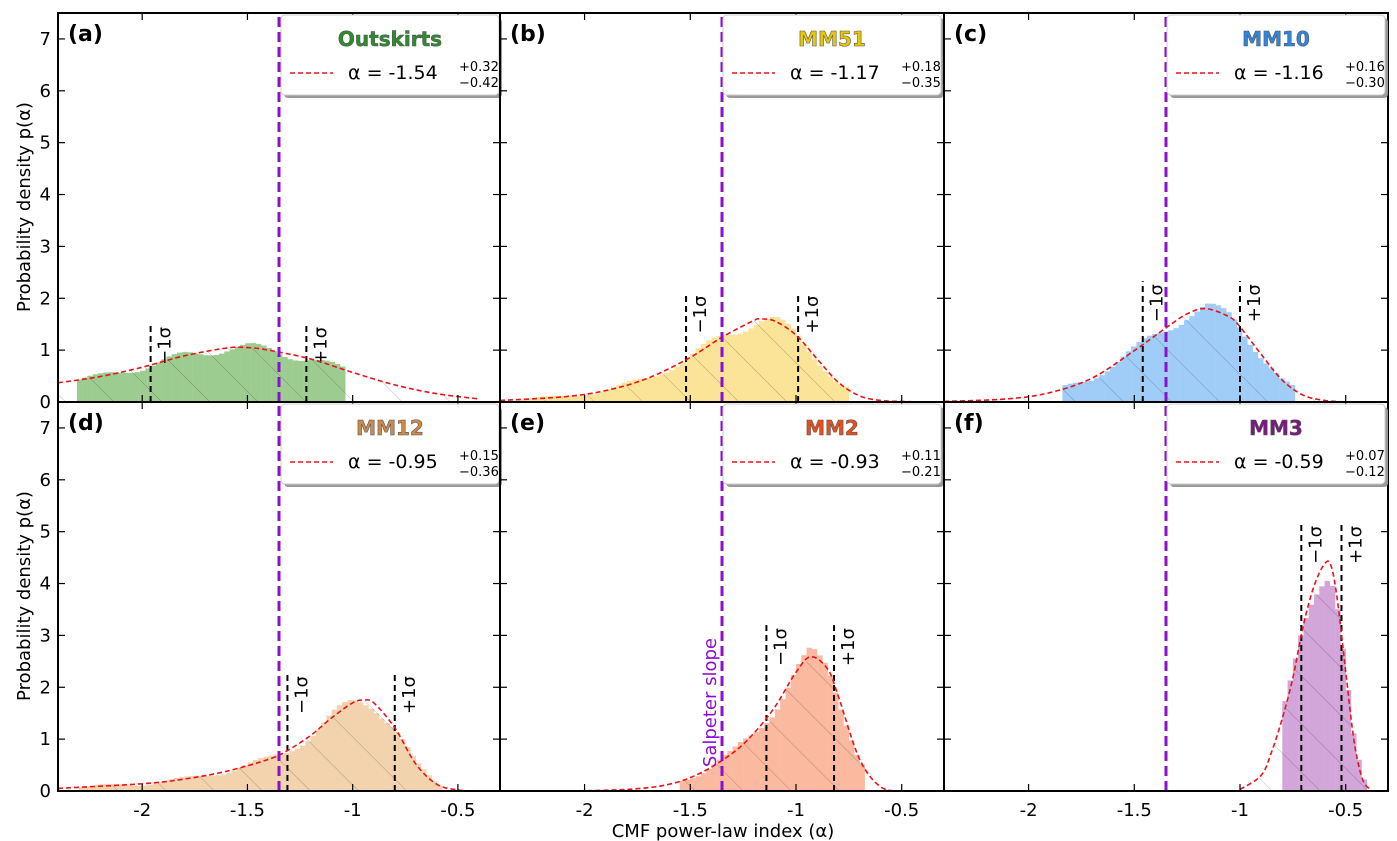 This screenshot has height=841, width=1397. What do you see at coordinates (1279, 462) in the screenshot?
I see `legend-fit-label: α = -0.59` at bounding box center [1279, 462].